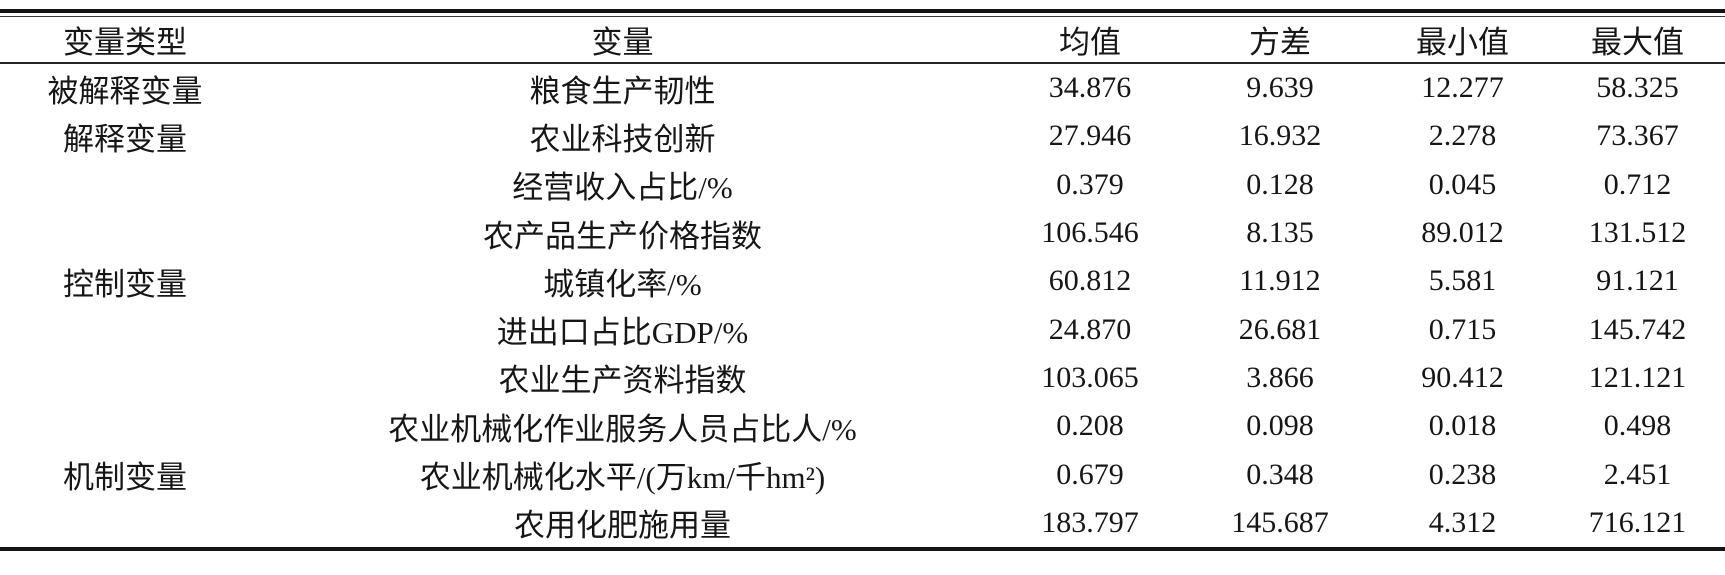 This screenshot has height=575, width=1725. Describe the element at coordinates (1637, 233) in the screenshot. I see `cell-max: 131.512` at that location.